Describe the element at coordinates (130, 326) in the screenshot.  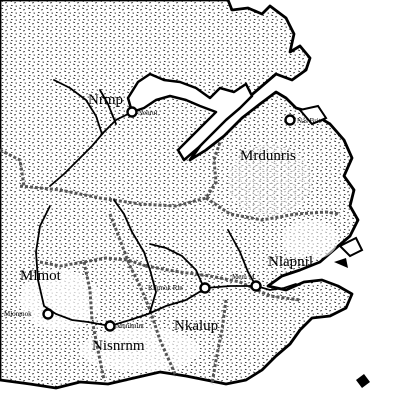
I see `town-label: Mnnlmlnt` at that location.